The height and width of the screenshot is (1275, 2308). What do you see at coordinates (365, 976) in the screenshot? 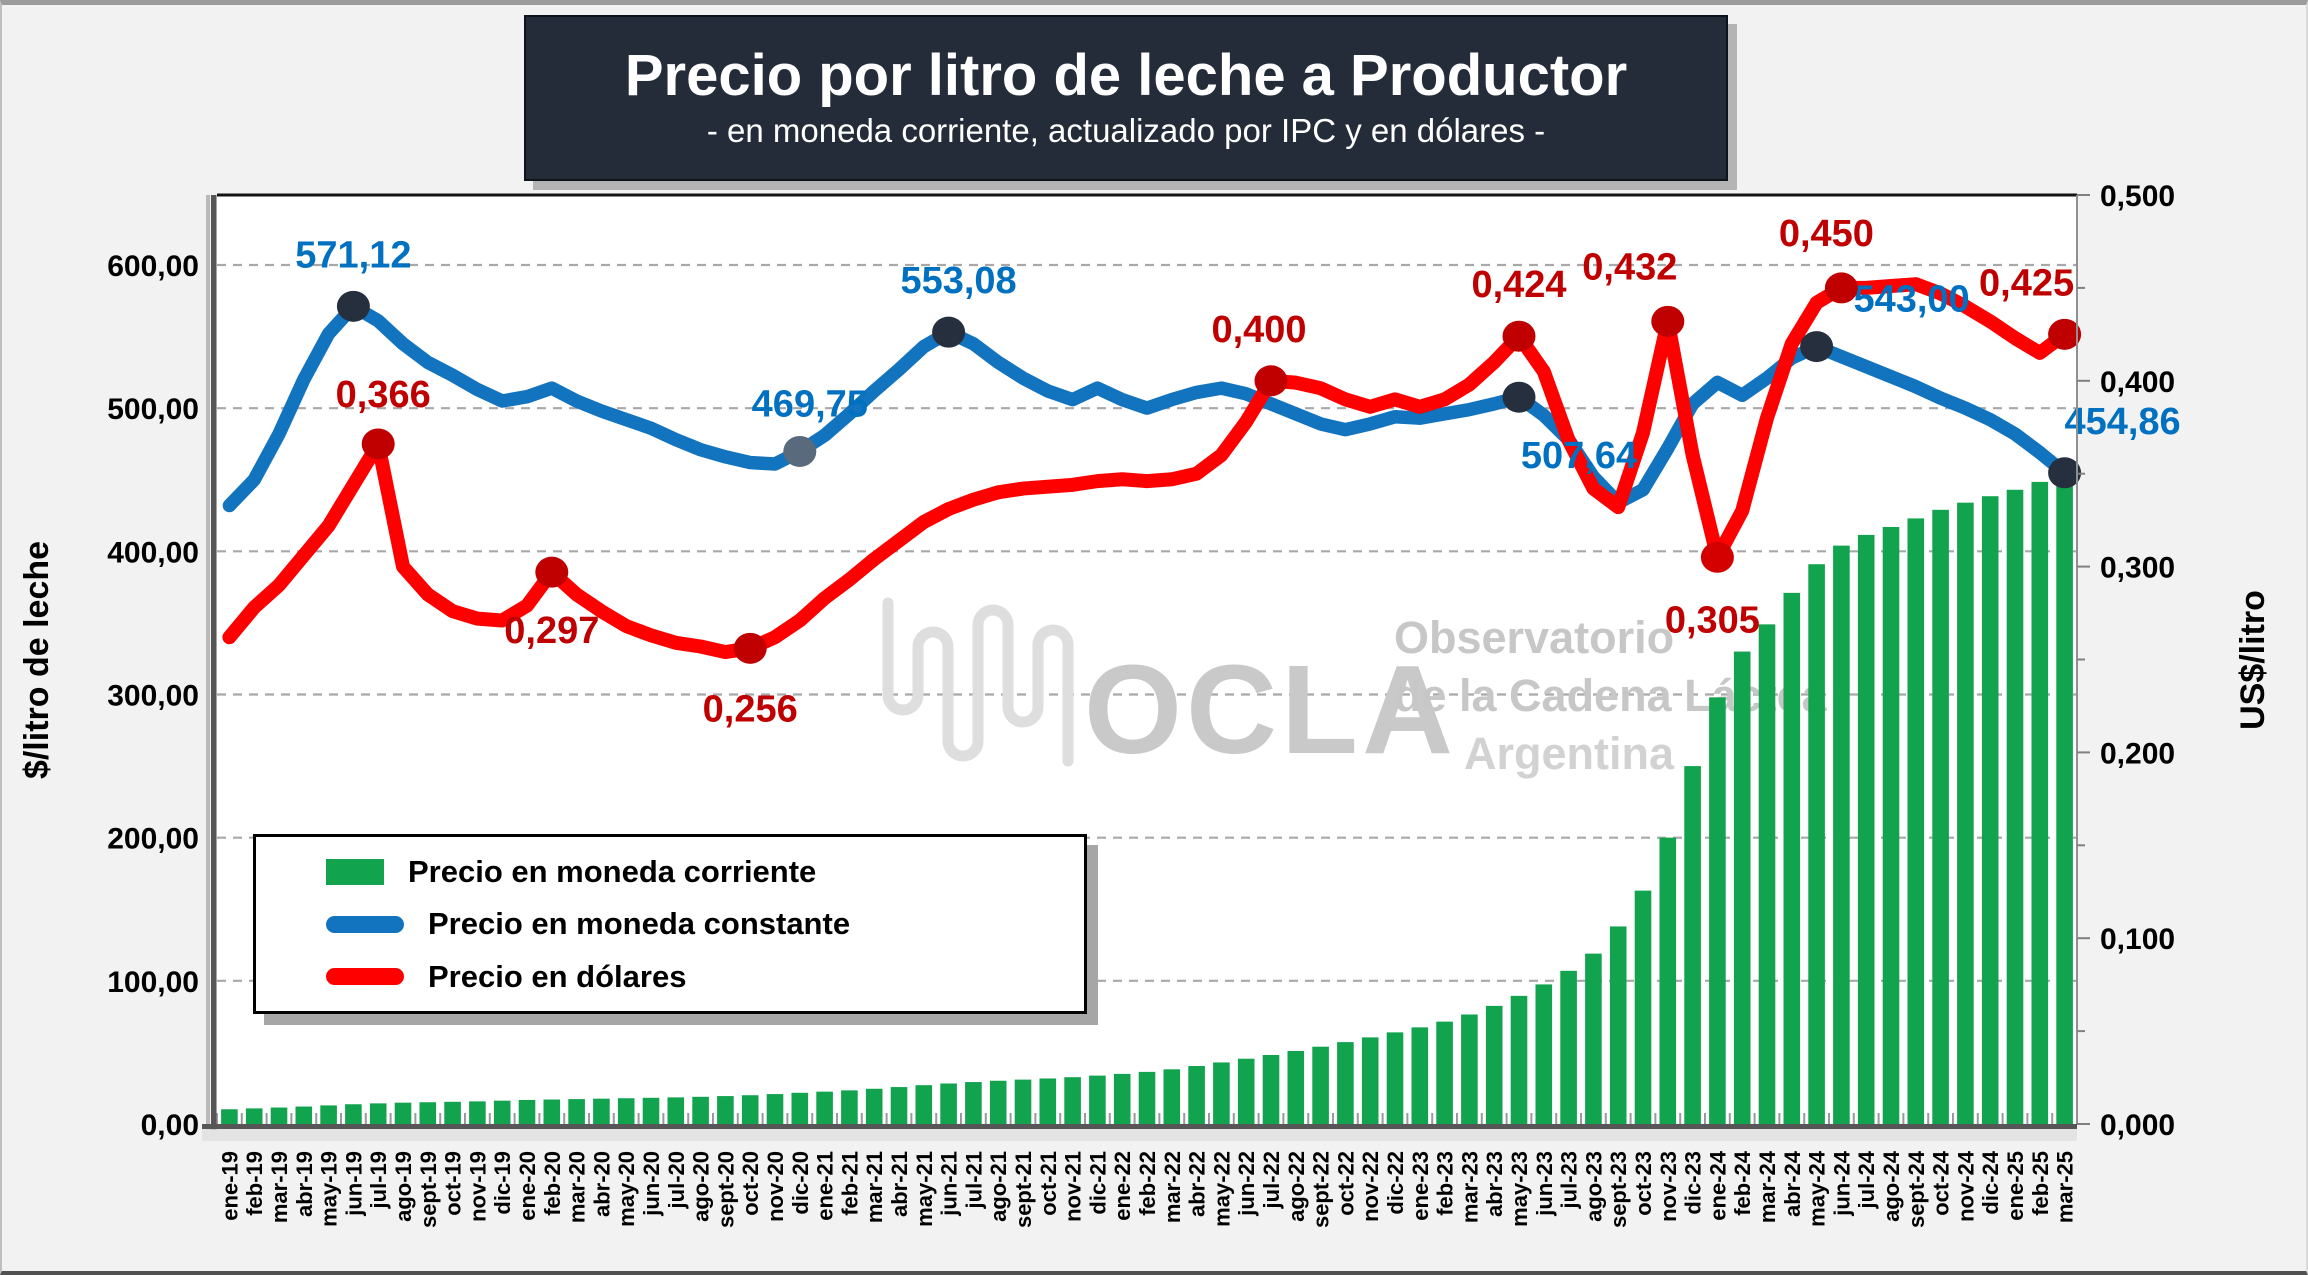
I see `legend-swatch-red-line-icon` at bounding box center [365, 976].